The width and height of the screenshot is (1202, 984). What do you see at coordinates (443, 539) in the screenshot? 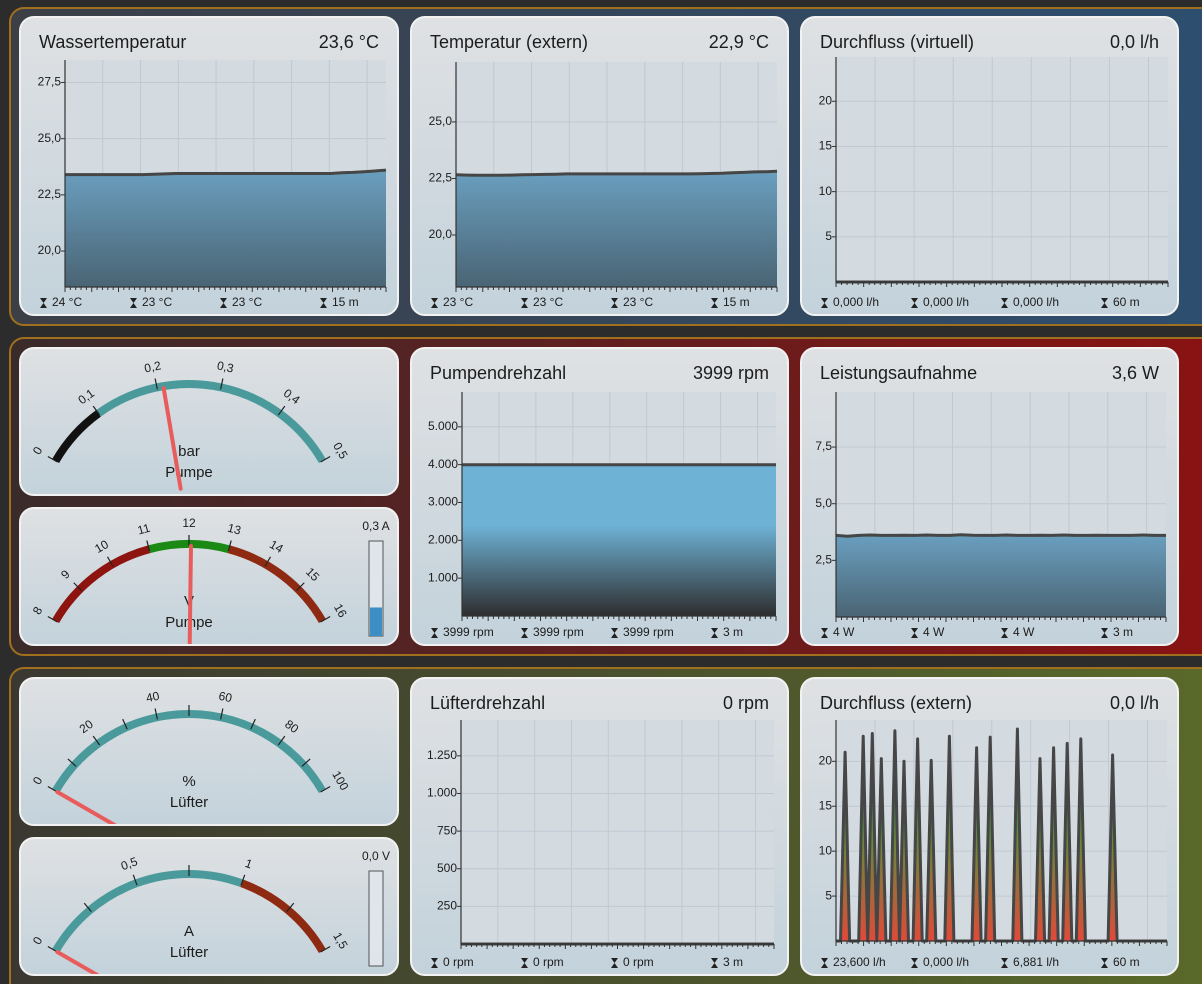
I see `y-tick-label: 2.000` at bounding box center [443, 539].